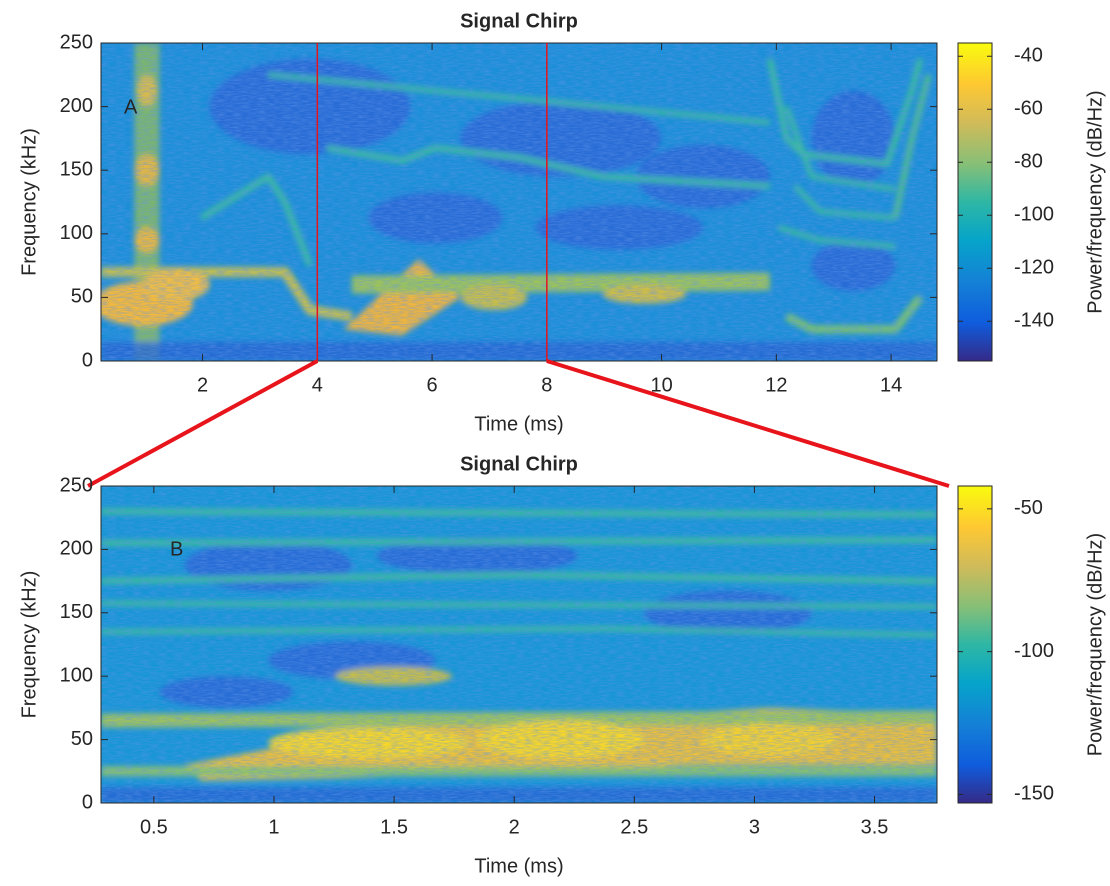 This screenshot has height=886, width=1110. I want to click on x-tick-label: 1, so click(273, 827).